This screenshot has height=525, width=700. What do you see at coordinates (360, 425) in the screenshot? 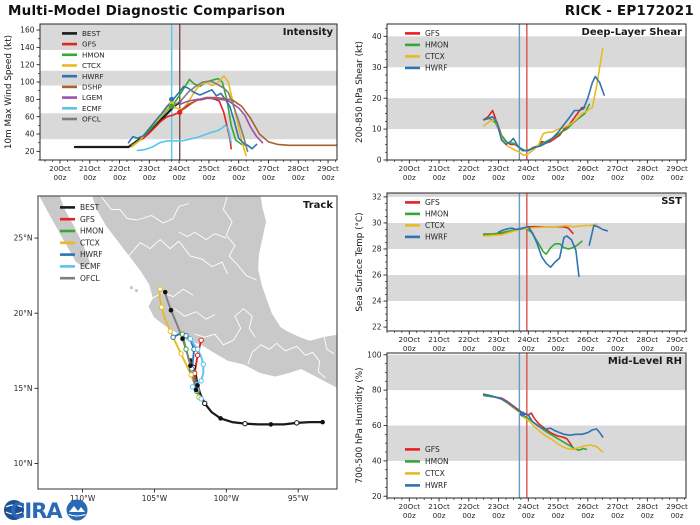
I see `svg-text: 700-500 hPa Humidity (%)` at bounding box center [360, 425].